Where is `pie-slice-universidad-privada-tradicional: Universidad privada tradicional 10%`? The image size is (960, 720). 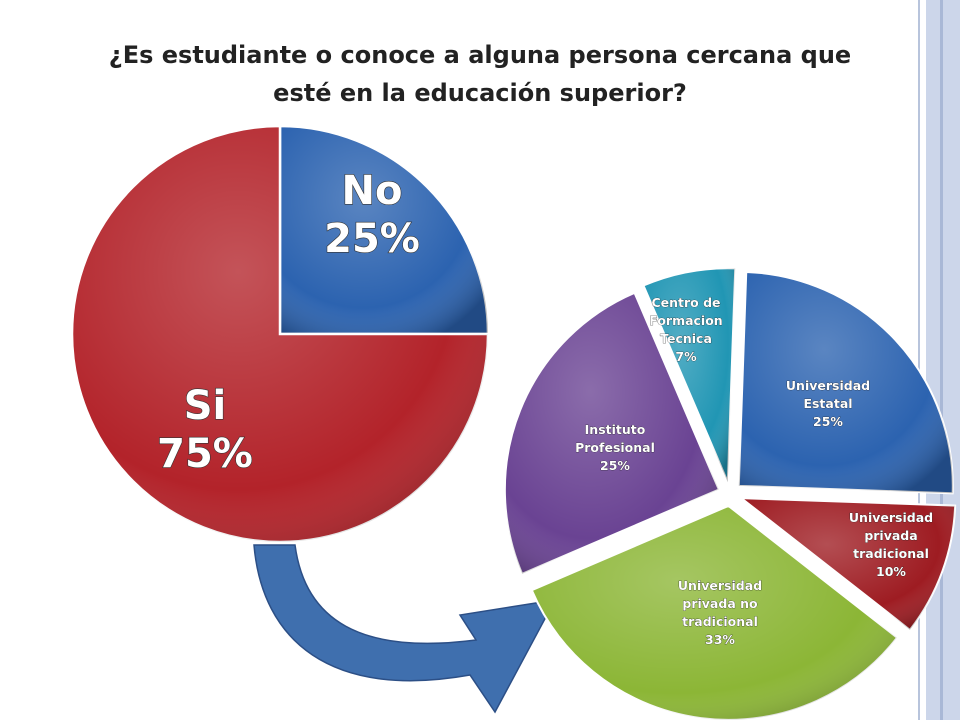
pie-slice-universidad-privada-tradicional: Universidad privada tradicional 10% is located at coordinates (847, 564).